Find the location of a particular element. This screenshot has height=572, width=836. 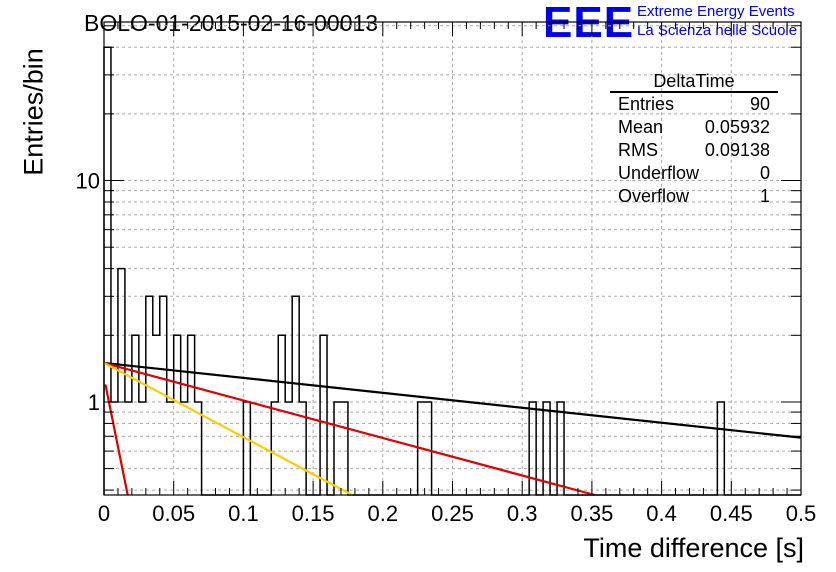

y-tick-label: 10 is located at coordinates (88, 181).